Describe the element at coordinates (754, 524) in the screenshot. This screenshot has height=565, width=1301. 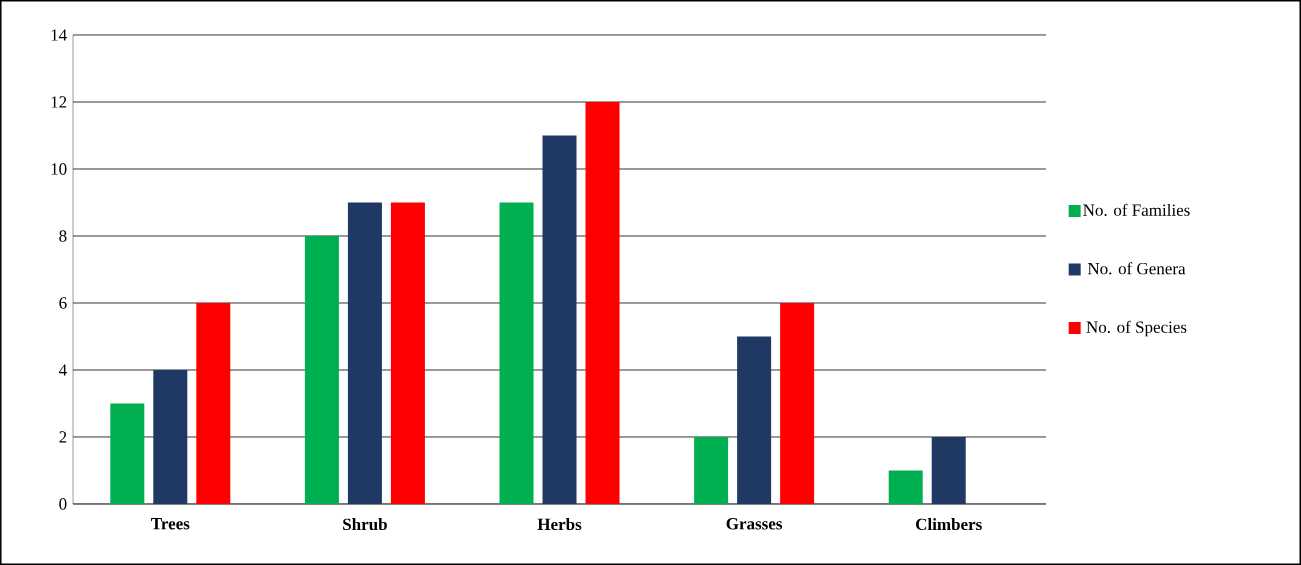
I see `x-tick-label: Grasses` at that location.